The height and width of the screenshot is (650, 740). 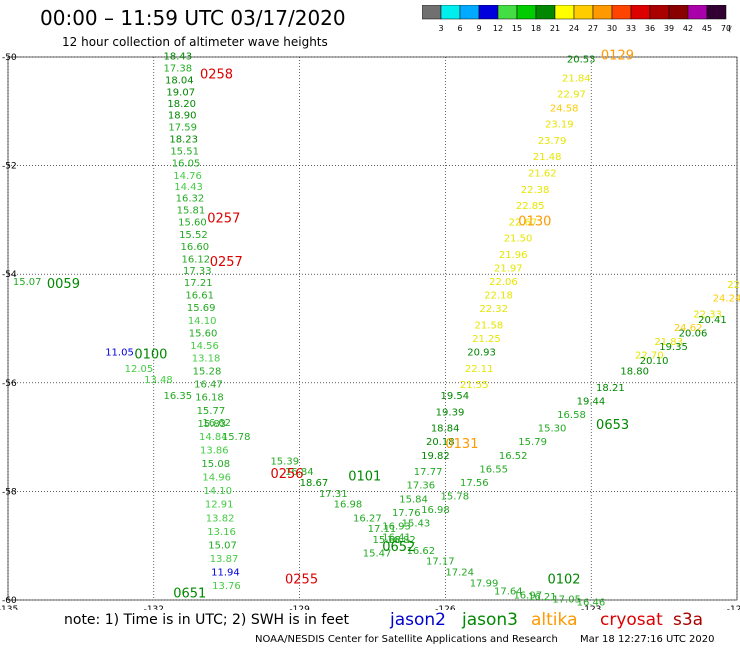 What do you see at coordinates (416, 524) in the screenshot?
I see `data-label: 15.43` at bounding box center [416, 524].